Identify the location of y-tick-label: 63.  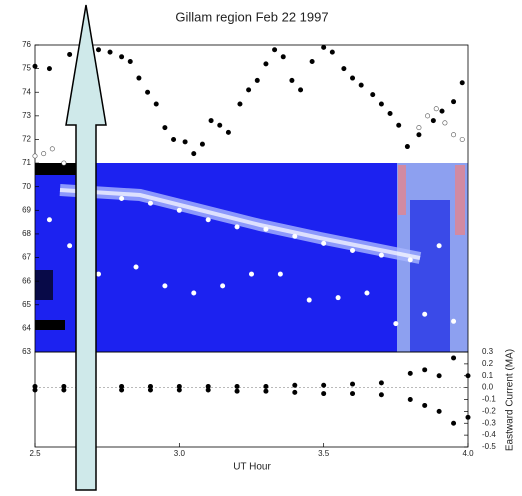
(26, 351).